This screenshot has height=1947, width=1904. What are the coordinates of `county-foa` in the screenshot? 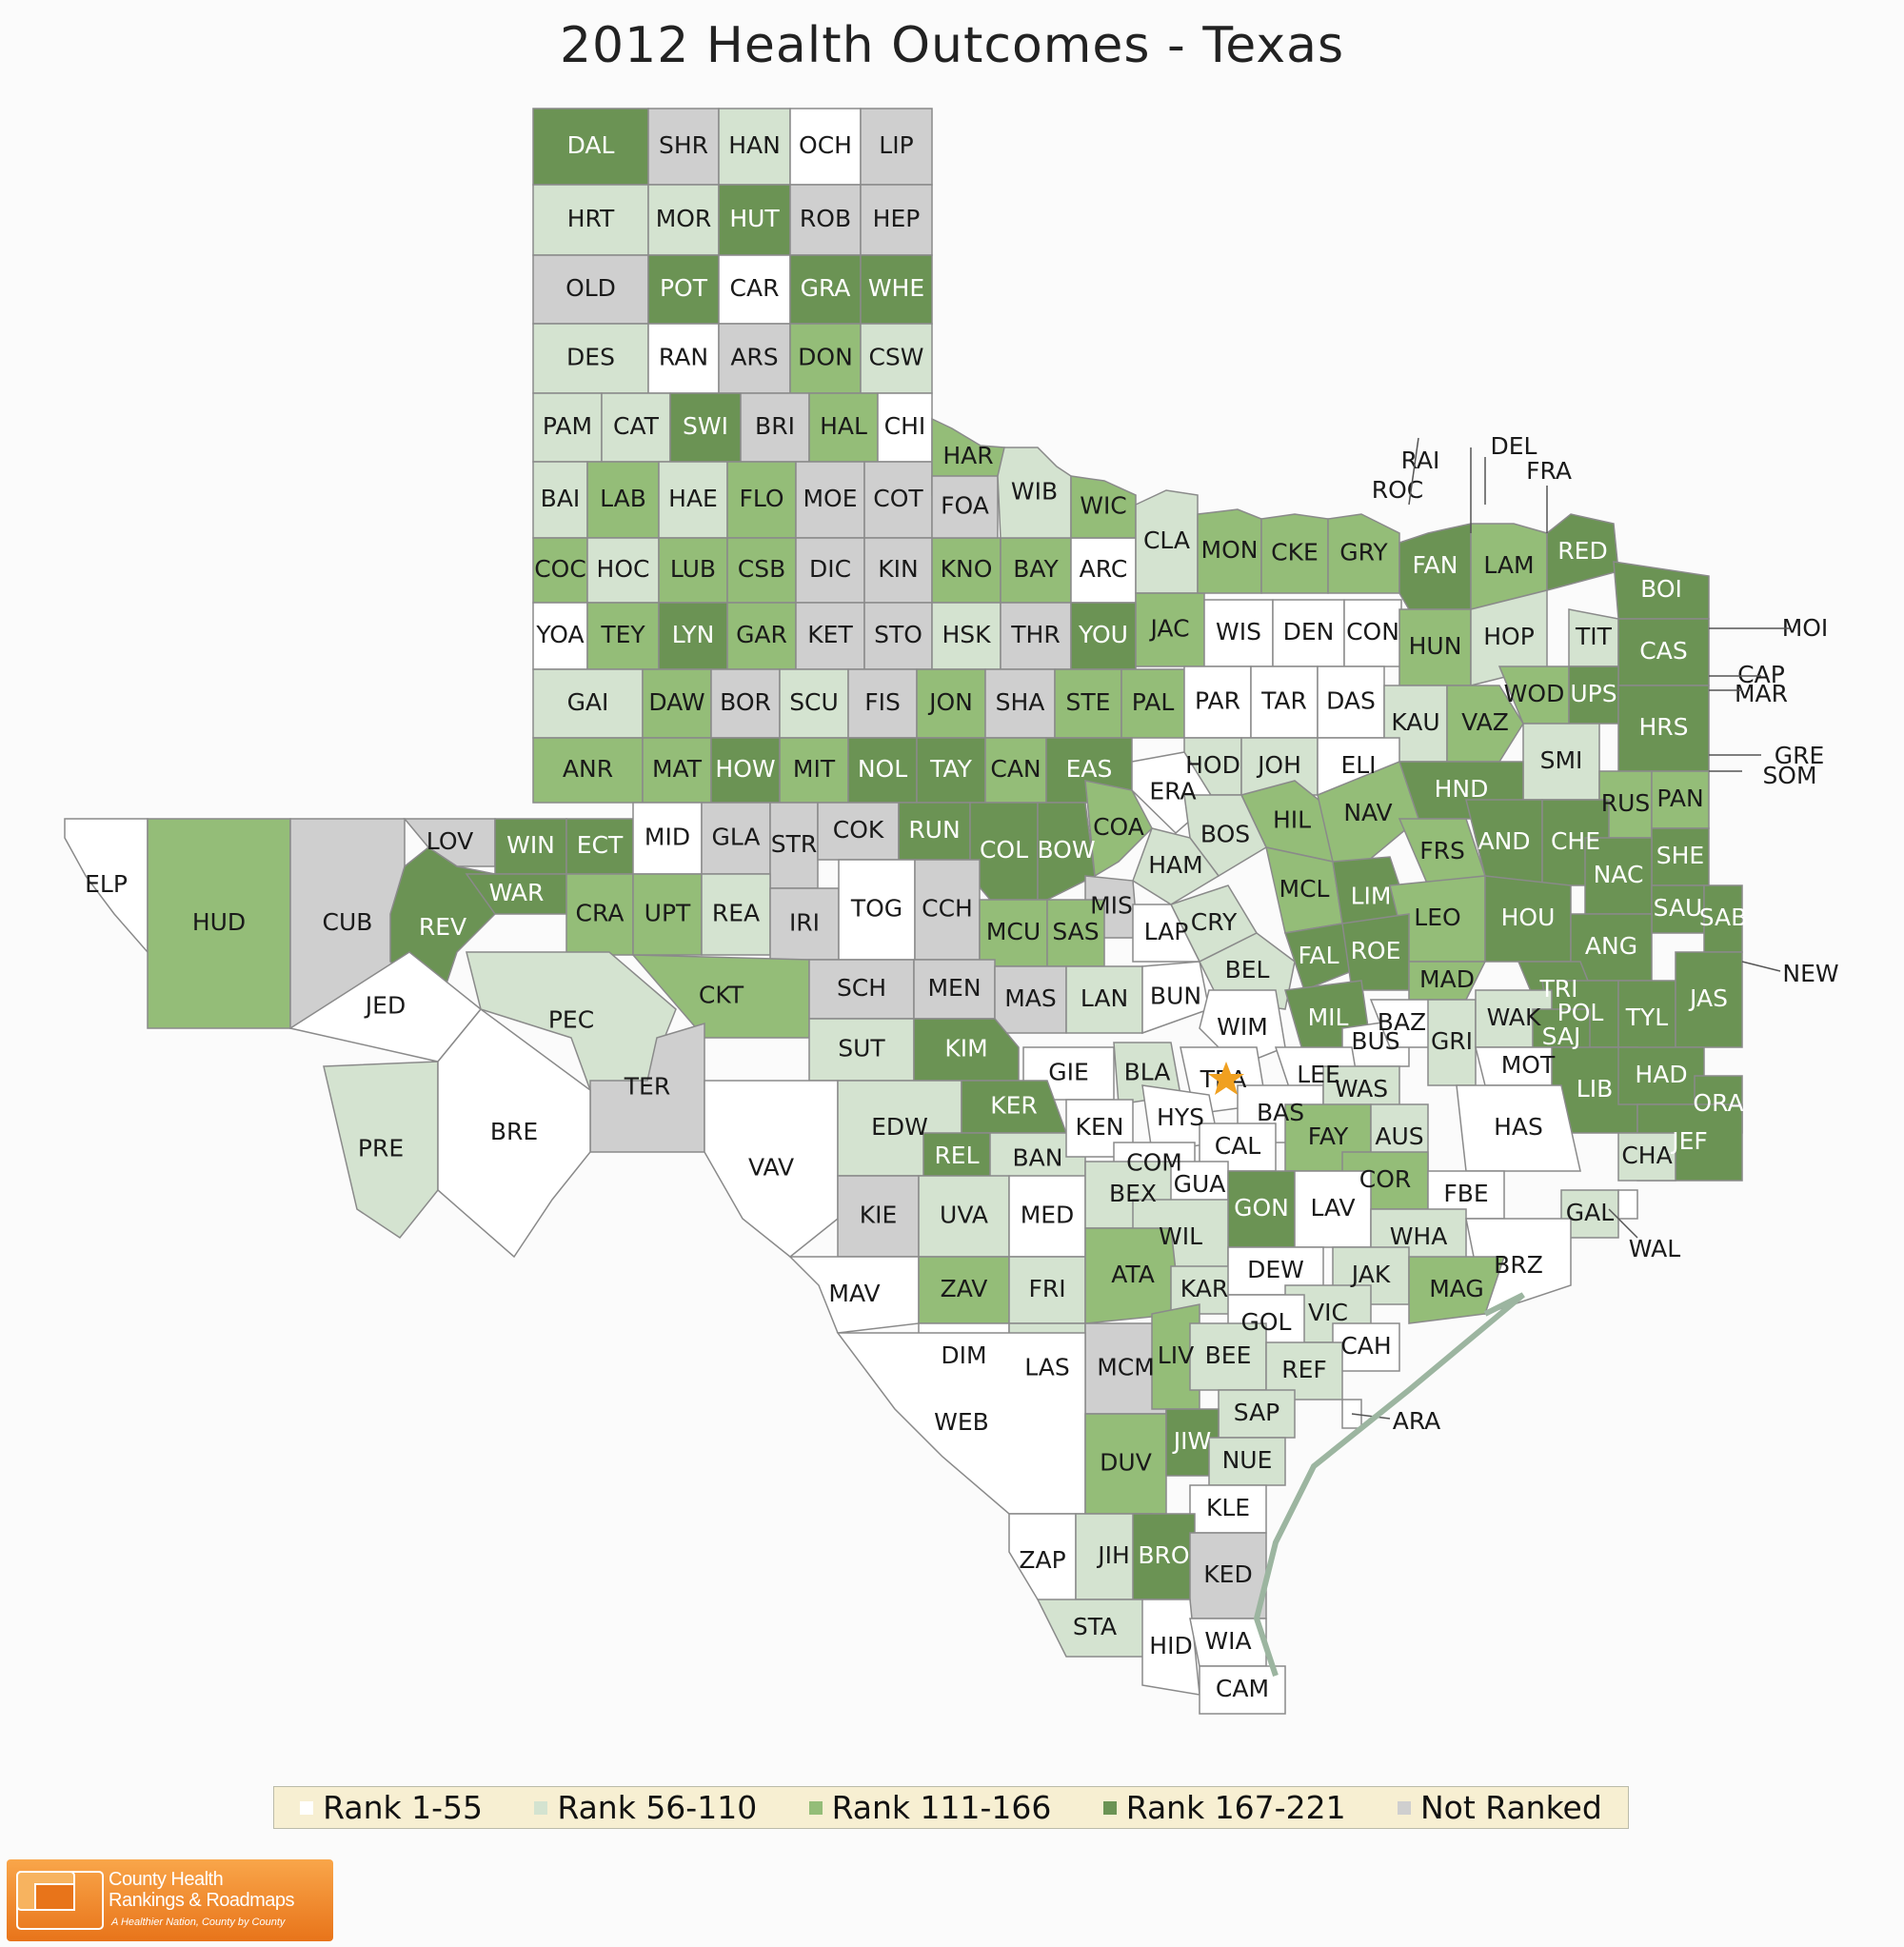 It's located at (965, 507).